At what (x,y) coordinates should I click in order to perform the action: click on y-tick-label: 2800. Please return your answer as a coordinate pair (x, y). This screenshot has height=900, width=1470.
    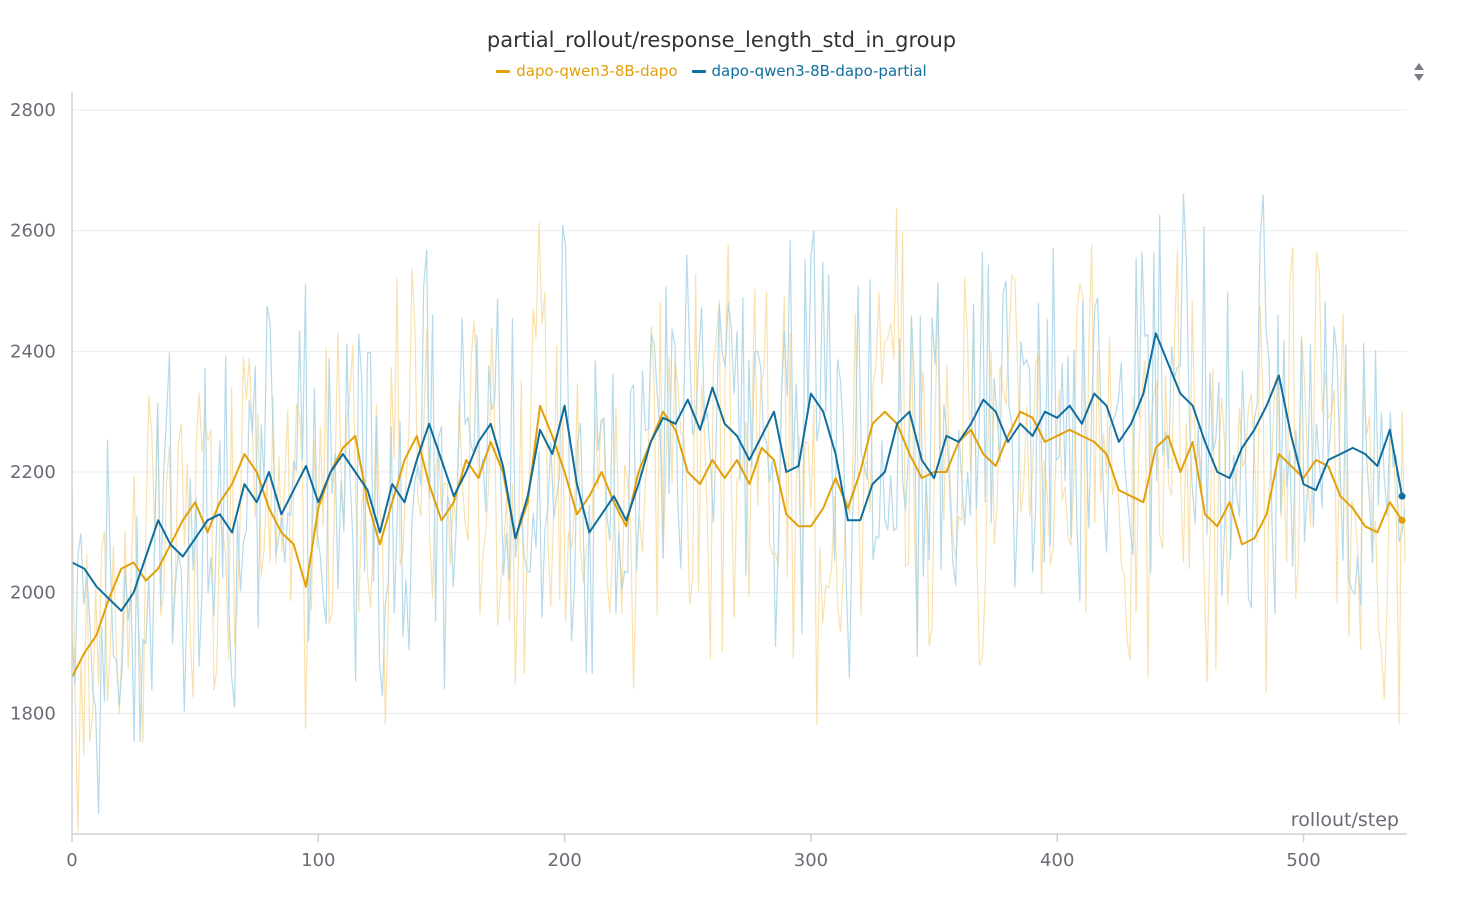
    Looking at the image, I should click on (33, 110).